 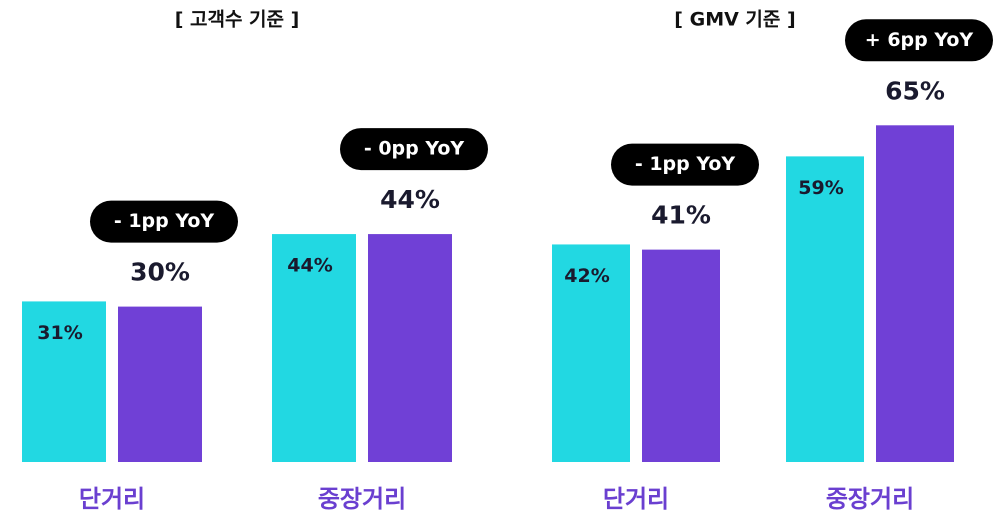 What do you see at coordinates (59, 333) in the screenshot?
I see `value-label: 31%` at bounding box center [59, 333].